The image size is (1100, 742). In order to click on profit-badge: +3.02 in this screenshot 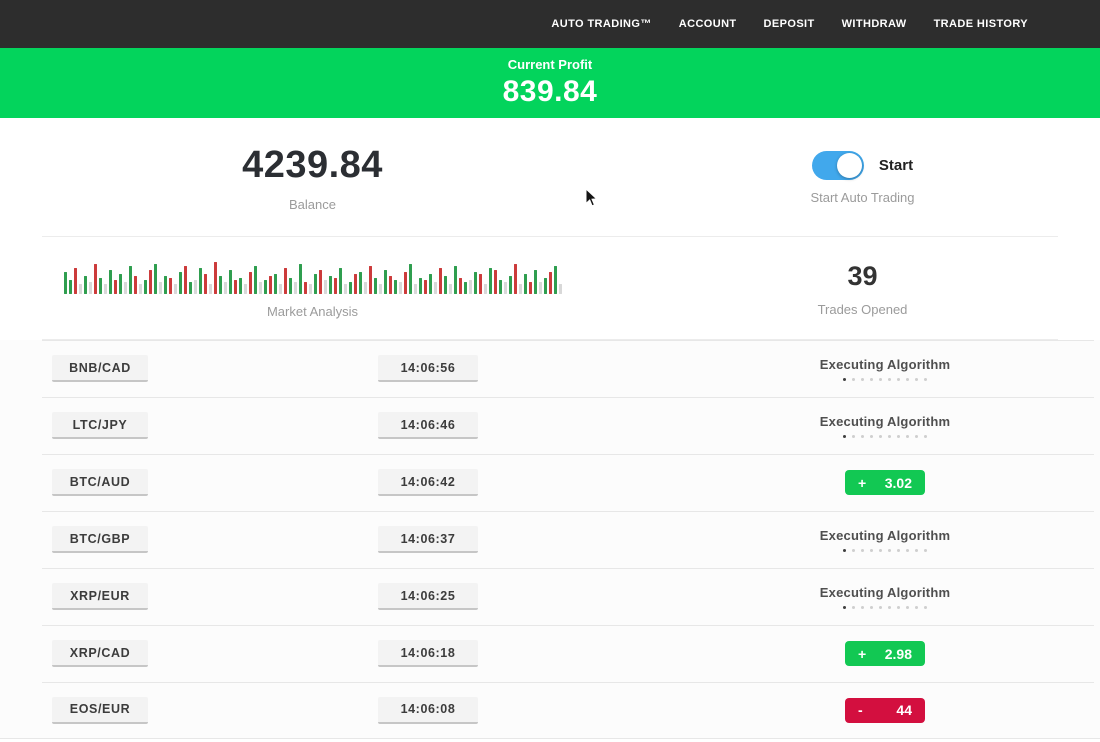, I will do `click(885, 482)`.